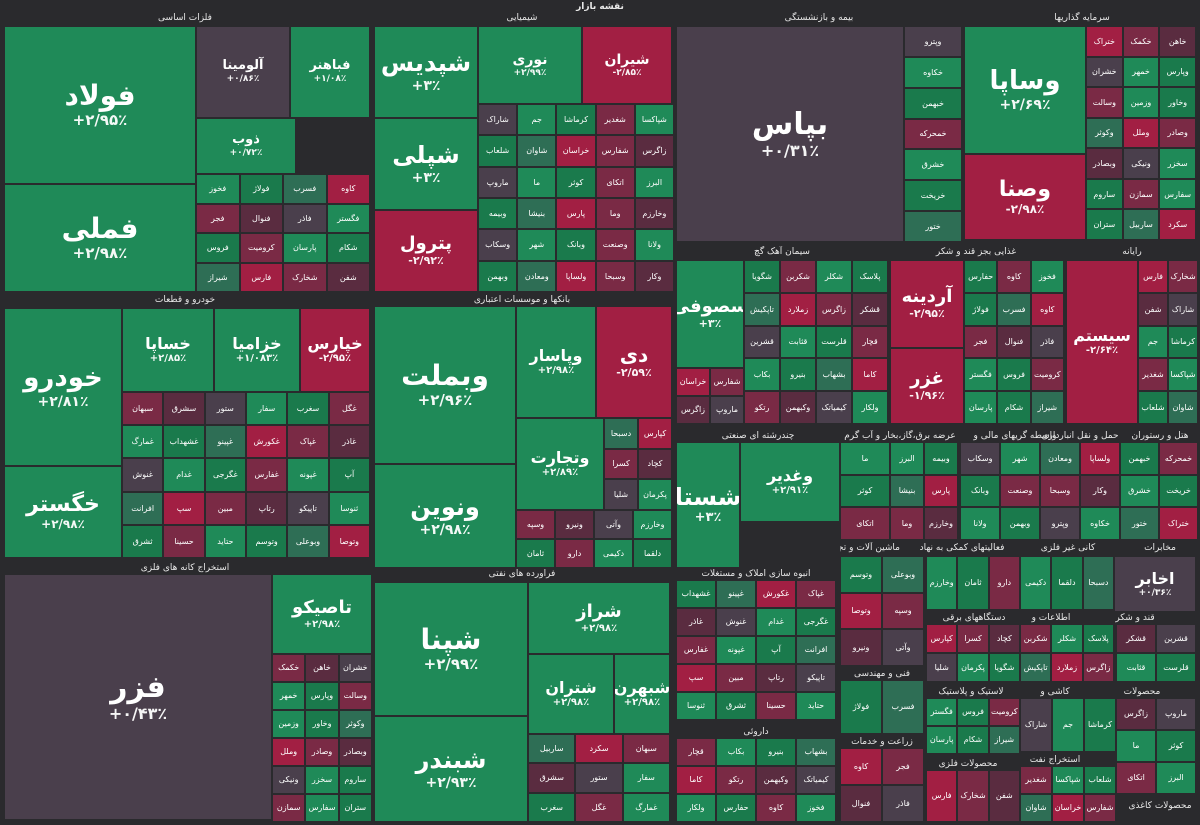 Image resolution: width=1200 pixels, height=825 pixels. What do you see at coordinates (289, 724) in the screenshot?
I see `stock-tile-small: وزمین` at bounding box center [289, 724].